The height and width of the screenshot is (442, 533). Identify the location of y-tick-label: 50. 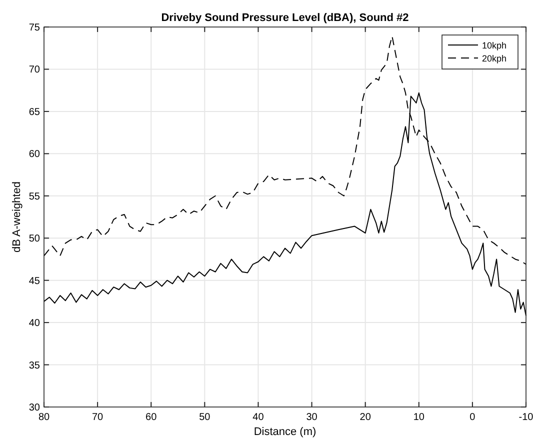
(34, 239).